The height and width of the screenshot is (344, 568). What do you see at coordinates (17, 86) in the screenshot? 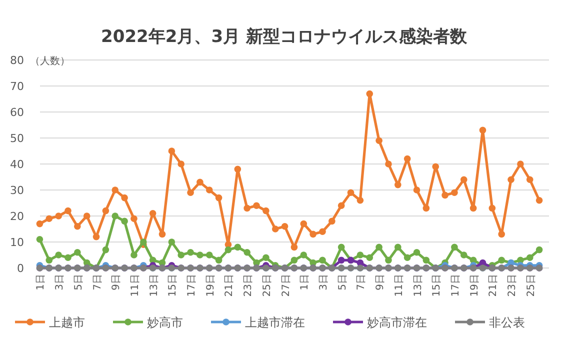
I see `y-tick-label: 70` at bounding box center [17, 86].